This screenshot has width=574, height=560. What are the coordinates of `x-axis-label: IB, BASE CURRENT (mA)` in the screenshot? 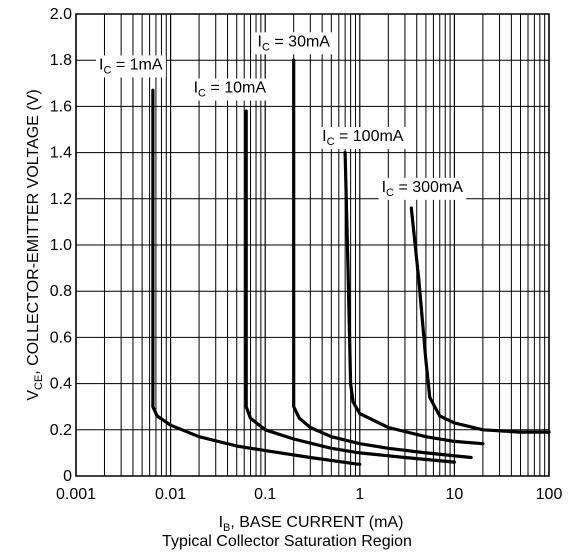 It's located at (311, 524).